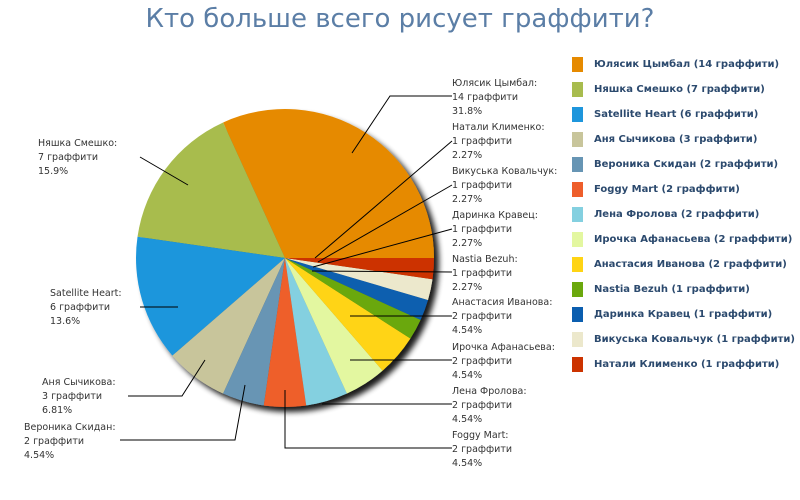  What do you see at coordinates (679, 89) in the screenshot?
I see `legend-label: Няшка Смешко (7 граффити)` at bounding box center [679, 89].